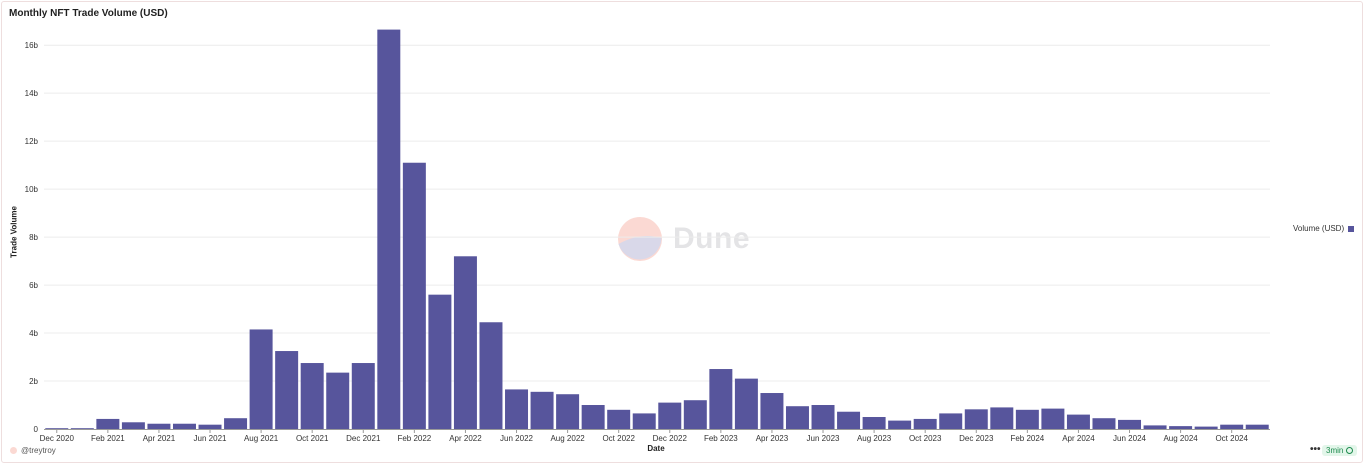  What do you see at coordinates (33, 237) in the screenshot?
I see `y-tick-label: 8b` at bounding box center [33, 237].